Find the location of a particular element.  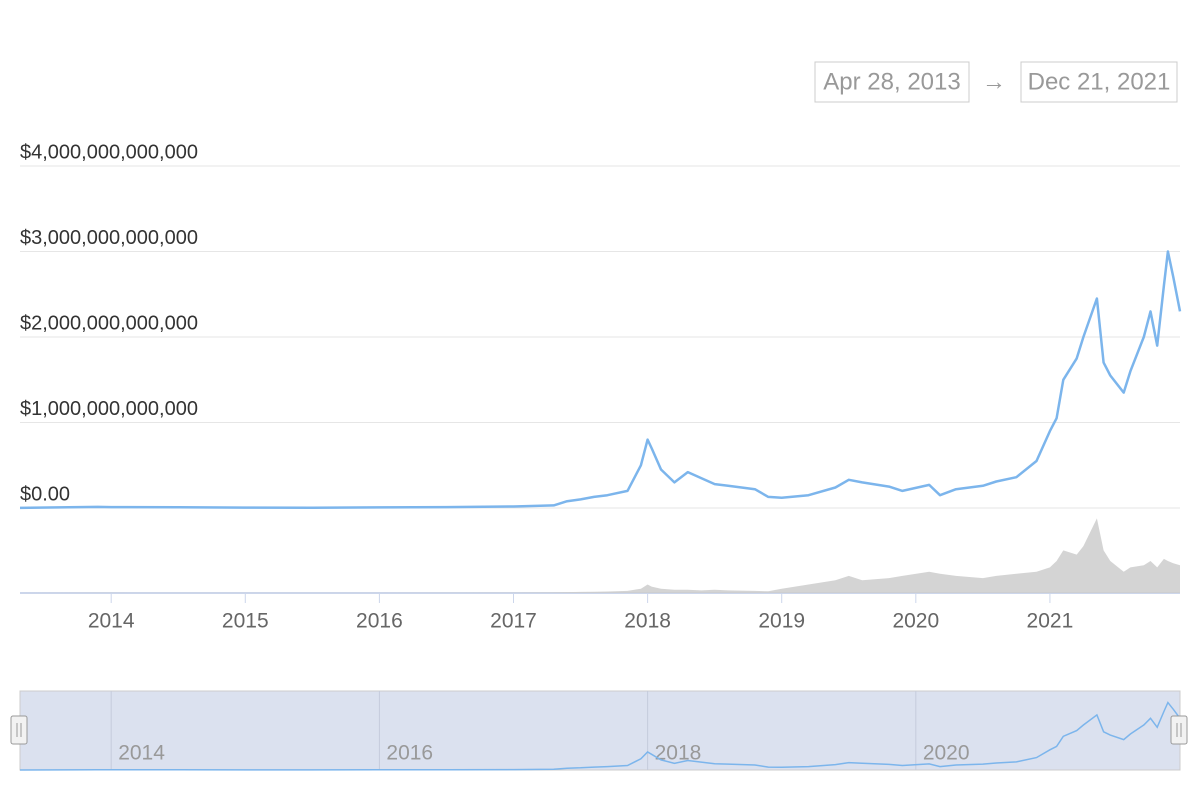

navigator-tick-label: 2014 is located at coordinates (141, 753).